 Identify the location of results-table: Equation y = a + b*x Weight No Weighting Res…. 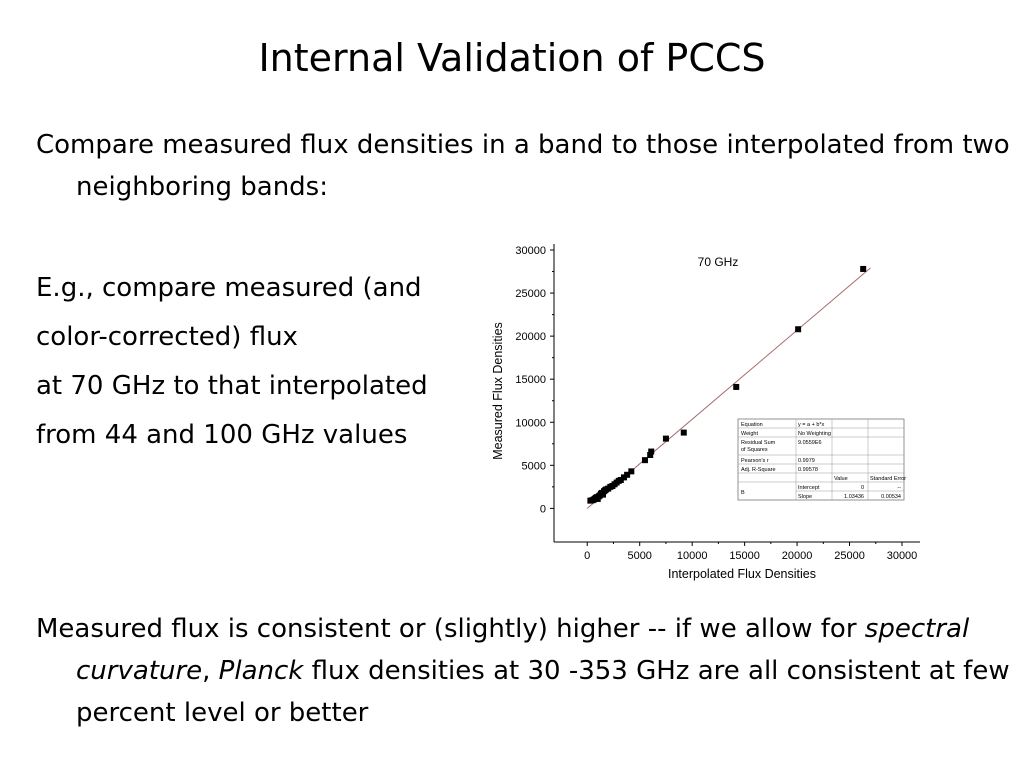
(821, 459).